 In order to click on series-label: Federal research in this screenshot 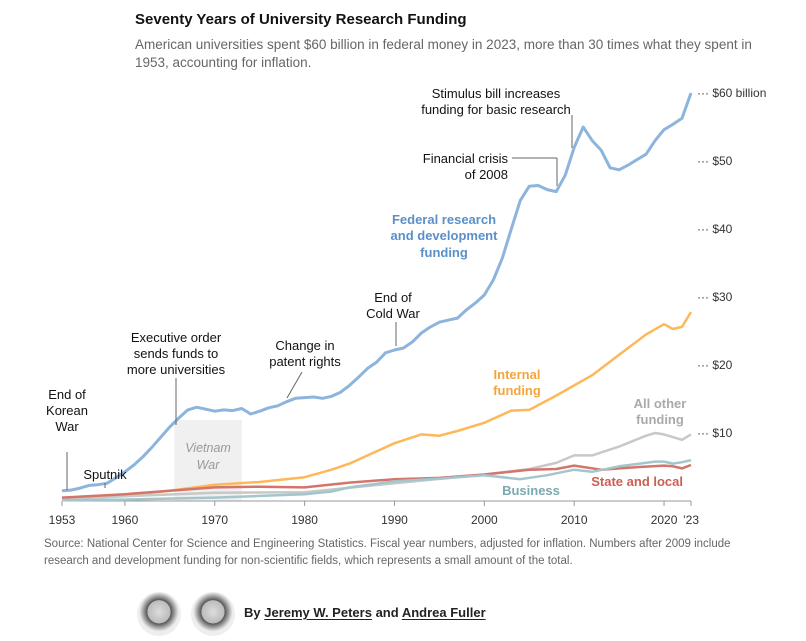, I will do `click(444, 219)`.